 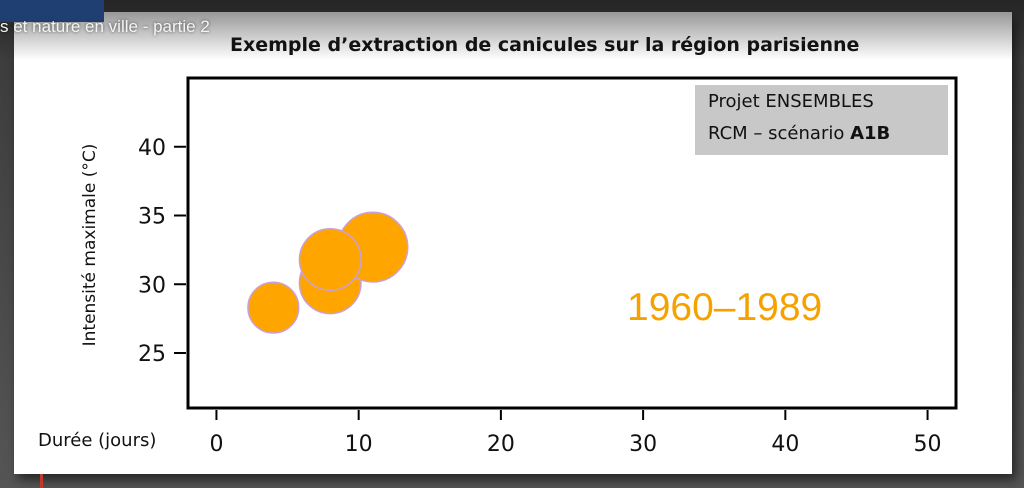 I want to click on legend-scenario-name: A1B, so click(x=870, y=133).